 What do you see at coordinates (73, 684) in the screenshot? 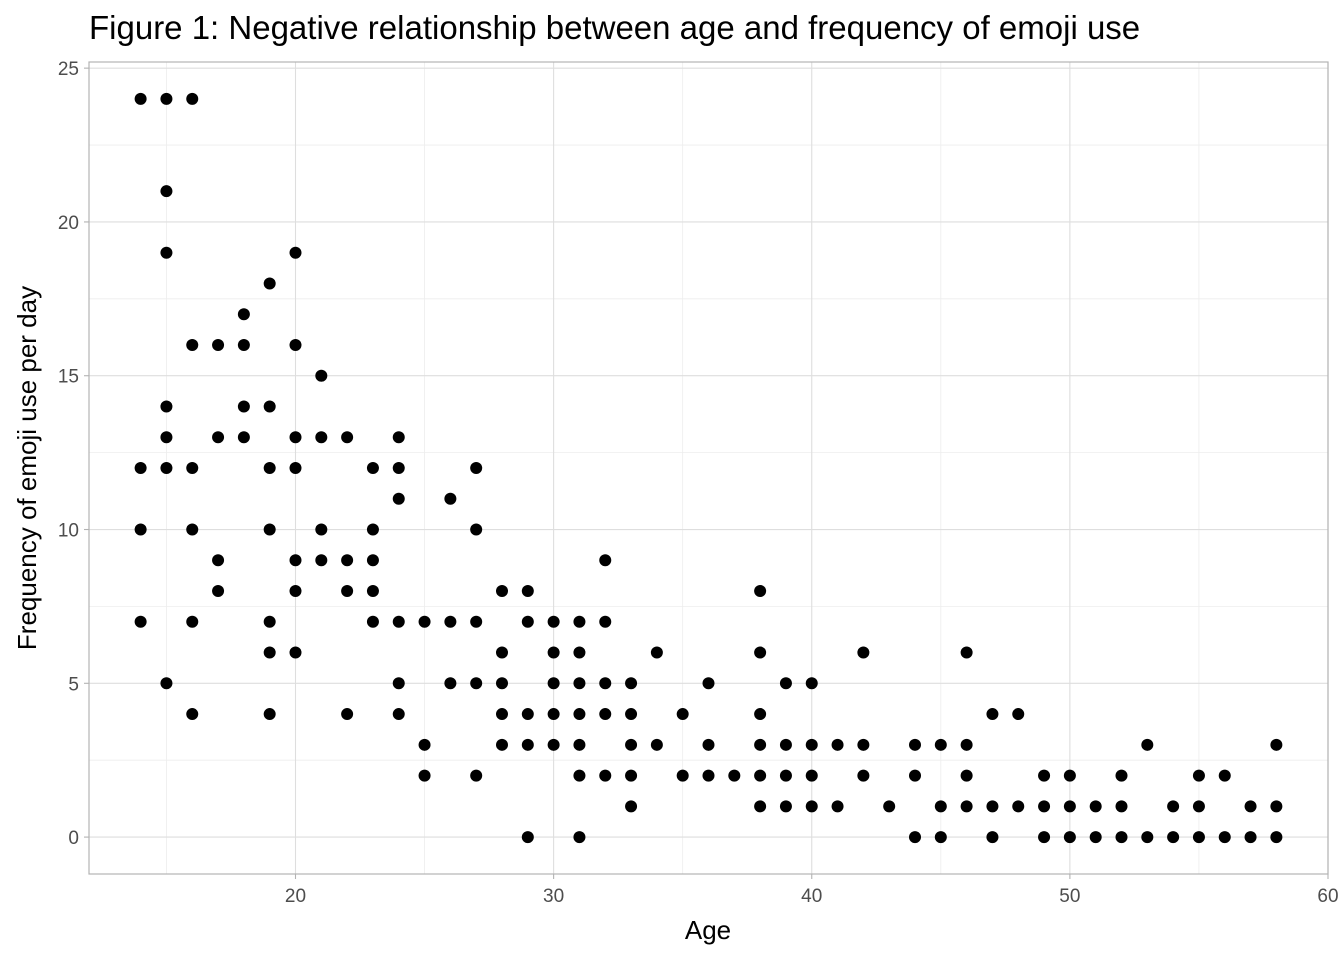
I see `y-tick-label: 5` at bounding box center [73, 684].